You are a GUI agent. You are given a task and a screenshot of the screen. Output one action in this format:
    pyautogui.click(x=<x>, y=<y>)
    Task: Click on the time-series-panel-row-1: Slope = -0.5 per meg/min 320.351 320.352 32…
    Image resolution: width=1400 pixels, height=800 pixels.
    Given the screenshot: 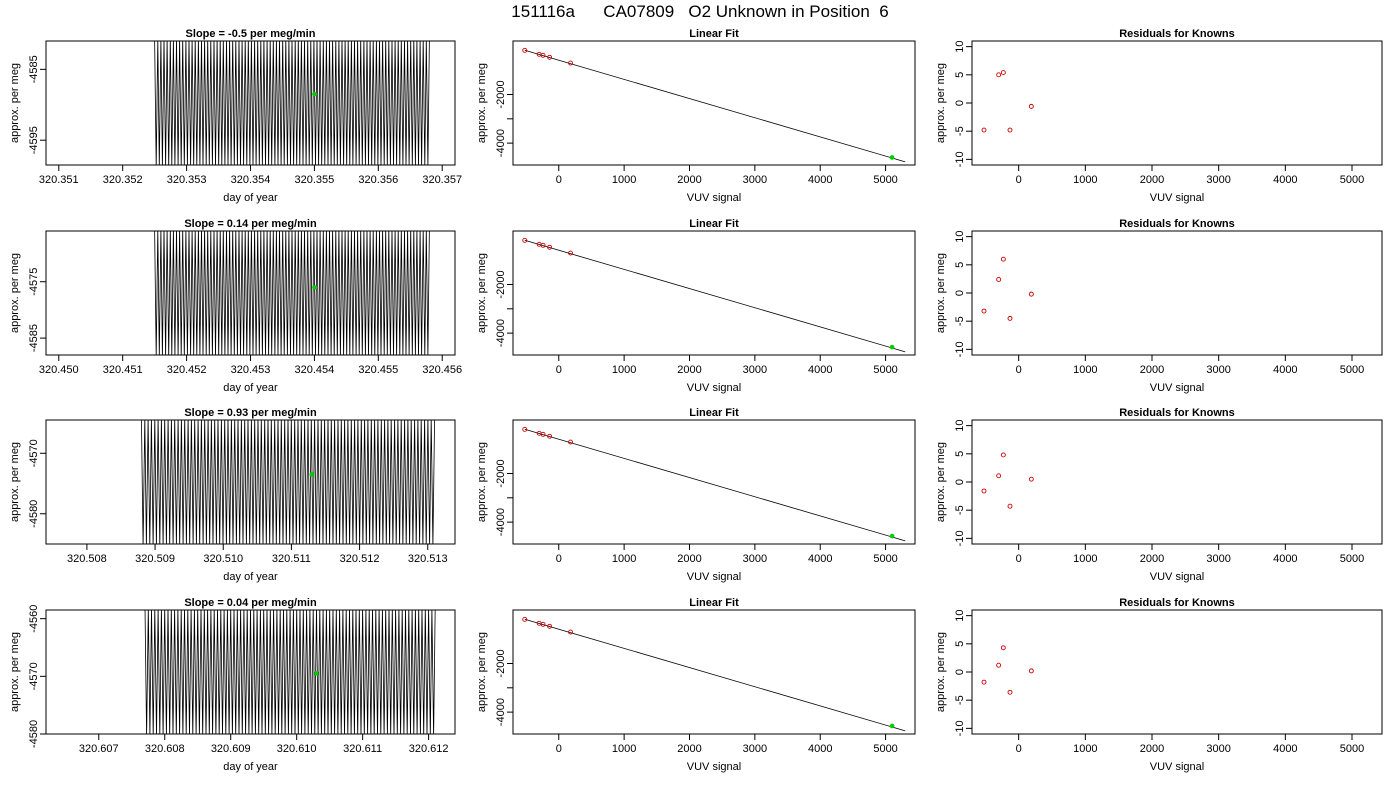 What is the action you would take?
    pyautogui.click(x=235, y=116)
    